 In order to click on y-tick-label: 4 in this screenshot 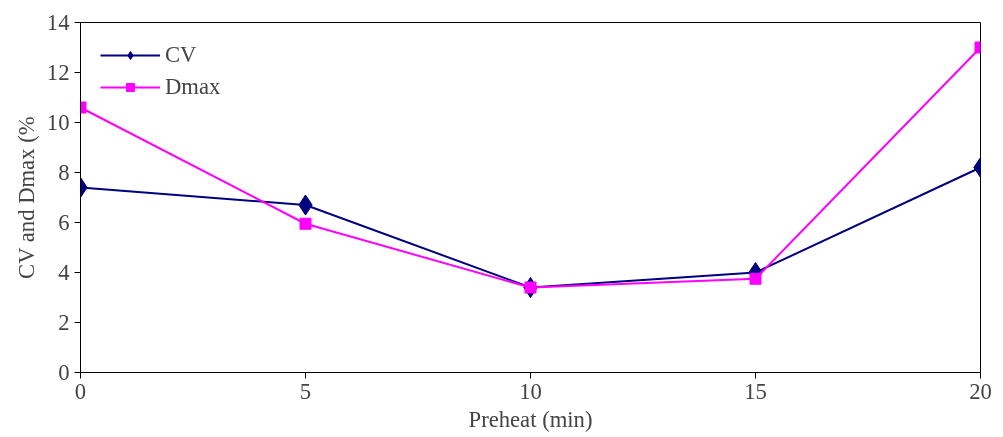, I will do `click(64, 272)`.